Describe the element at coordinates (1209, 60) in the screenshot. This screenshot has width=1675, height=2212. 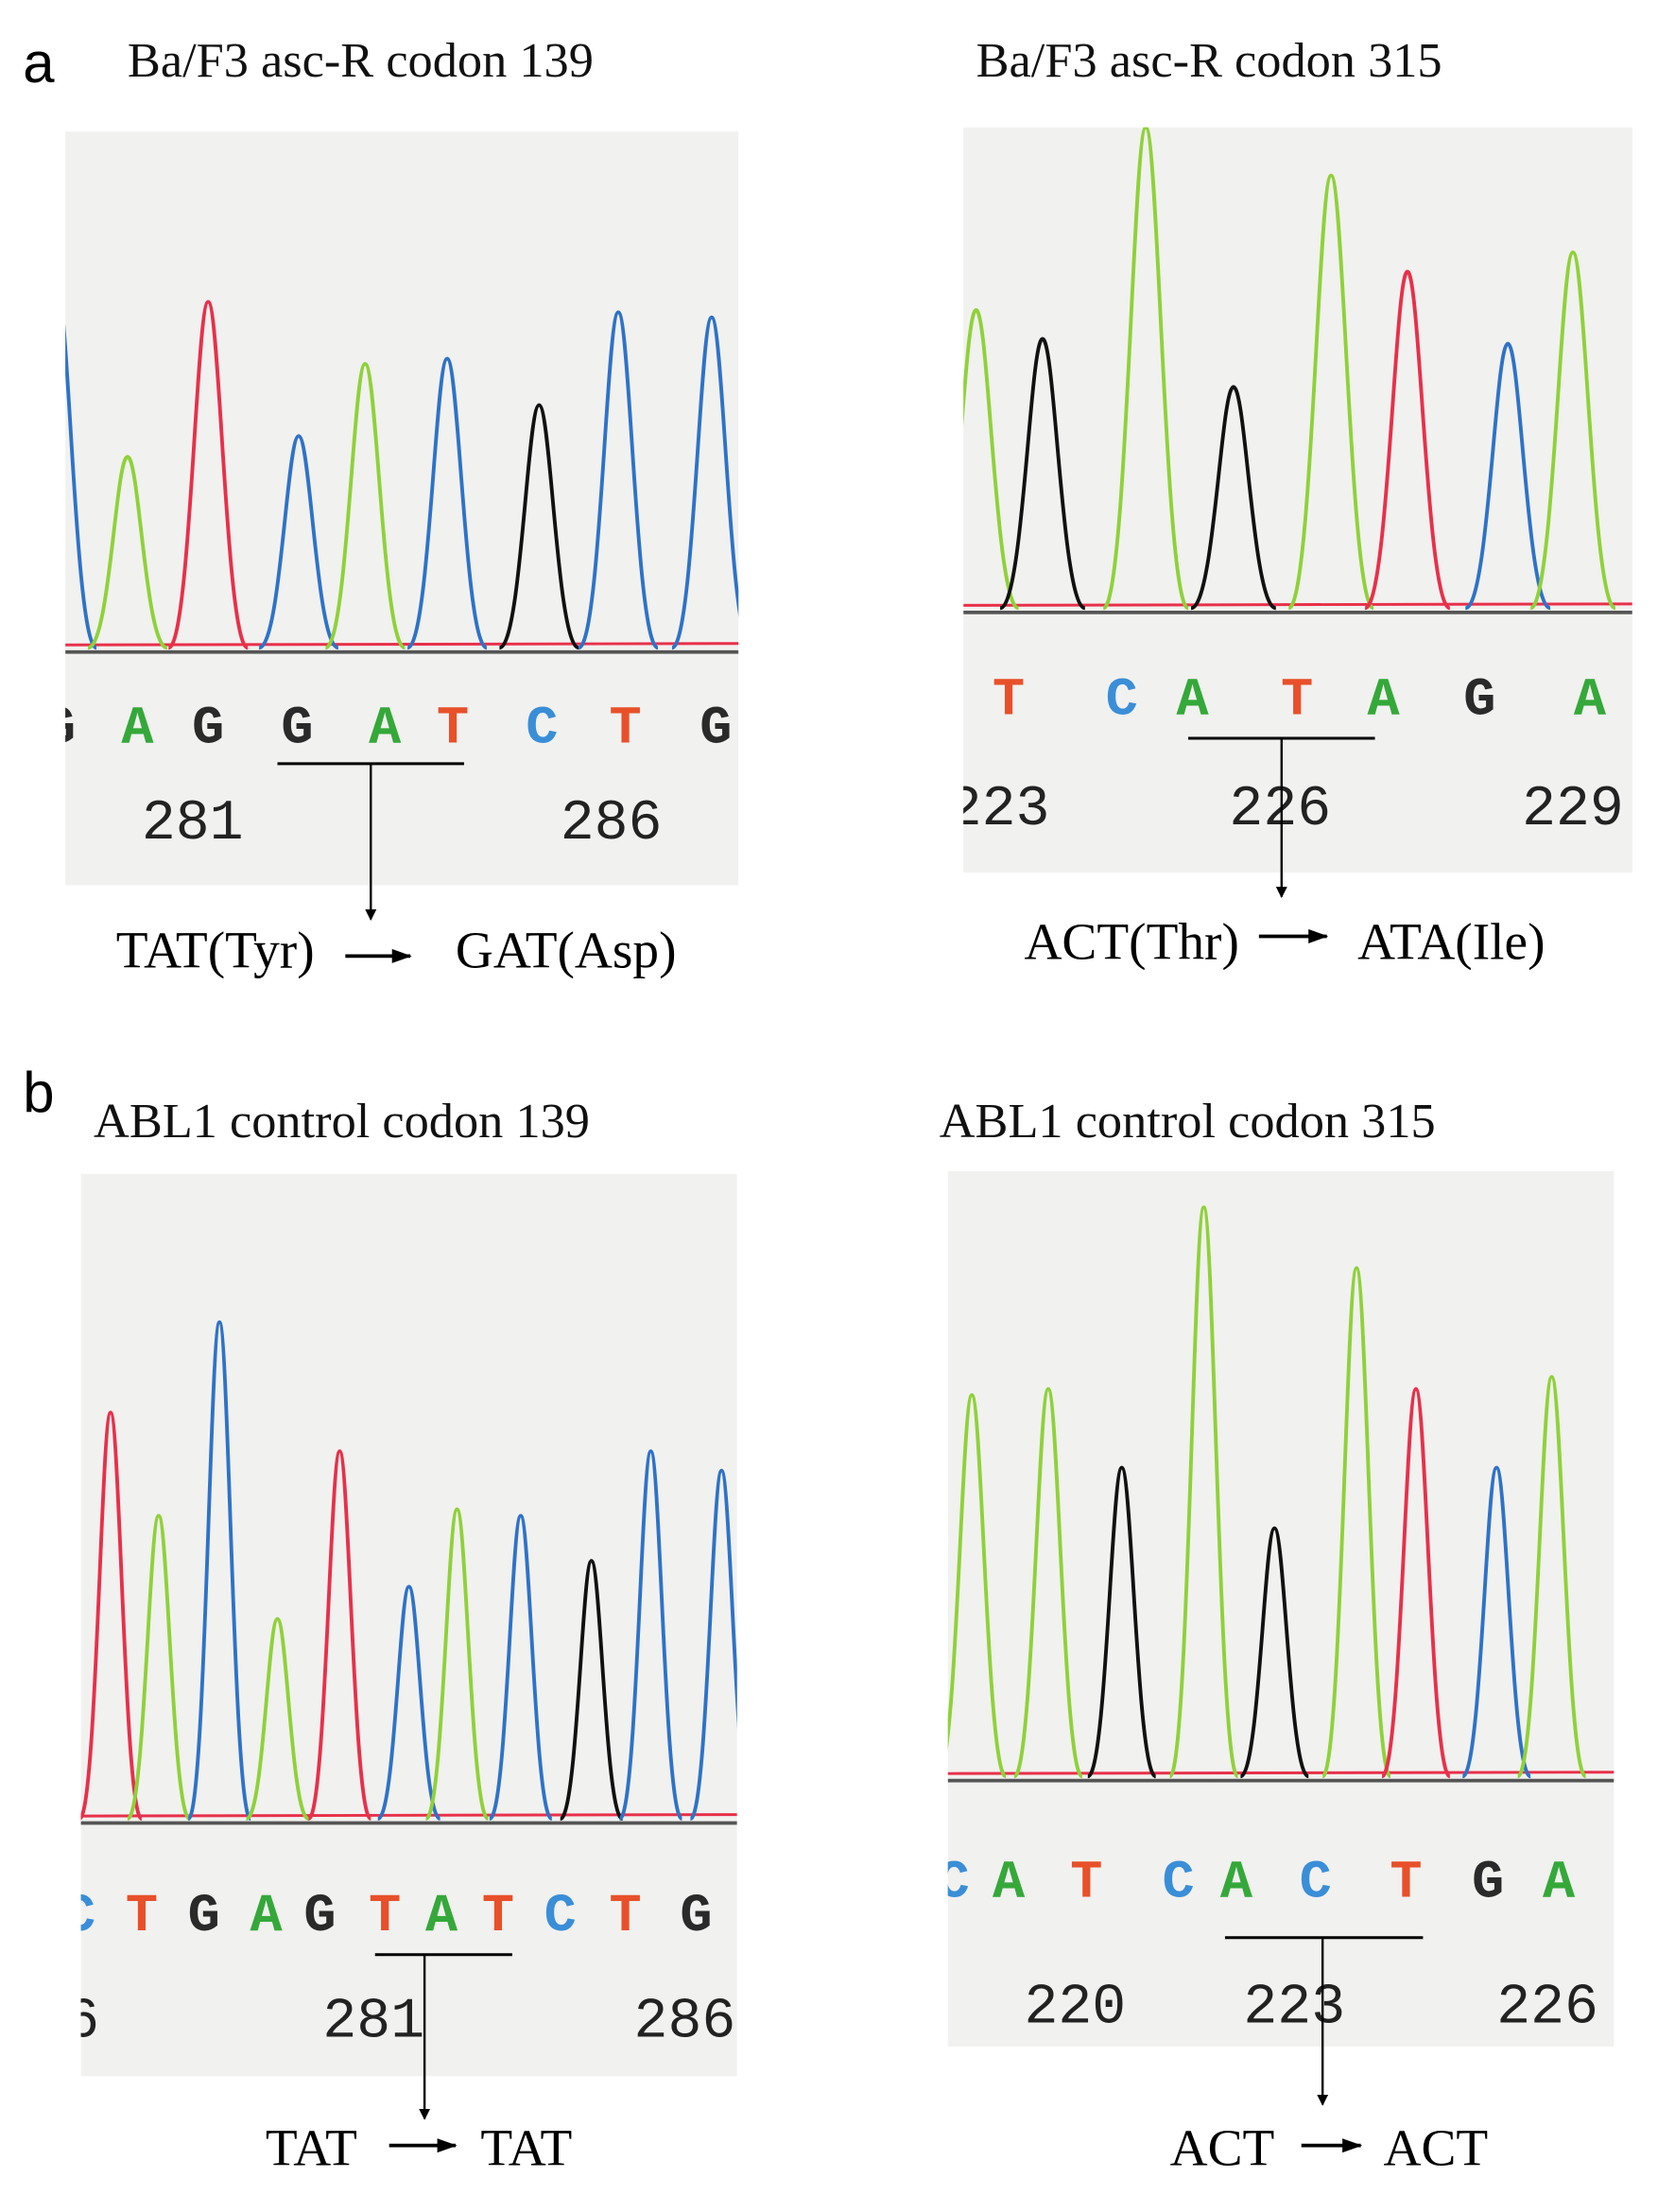
I see `panel-title-a-right: Ba/F3 asc-R codon 315` at that location.